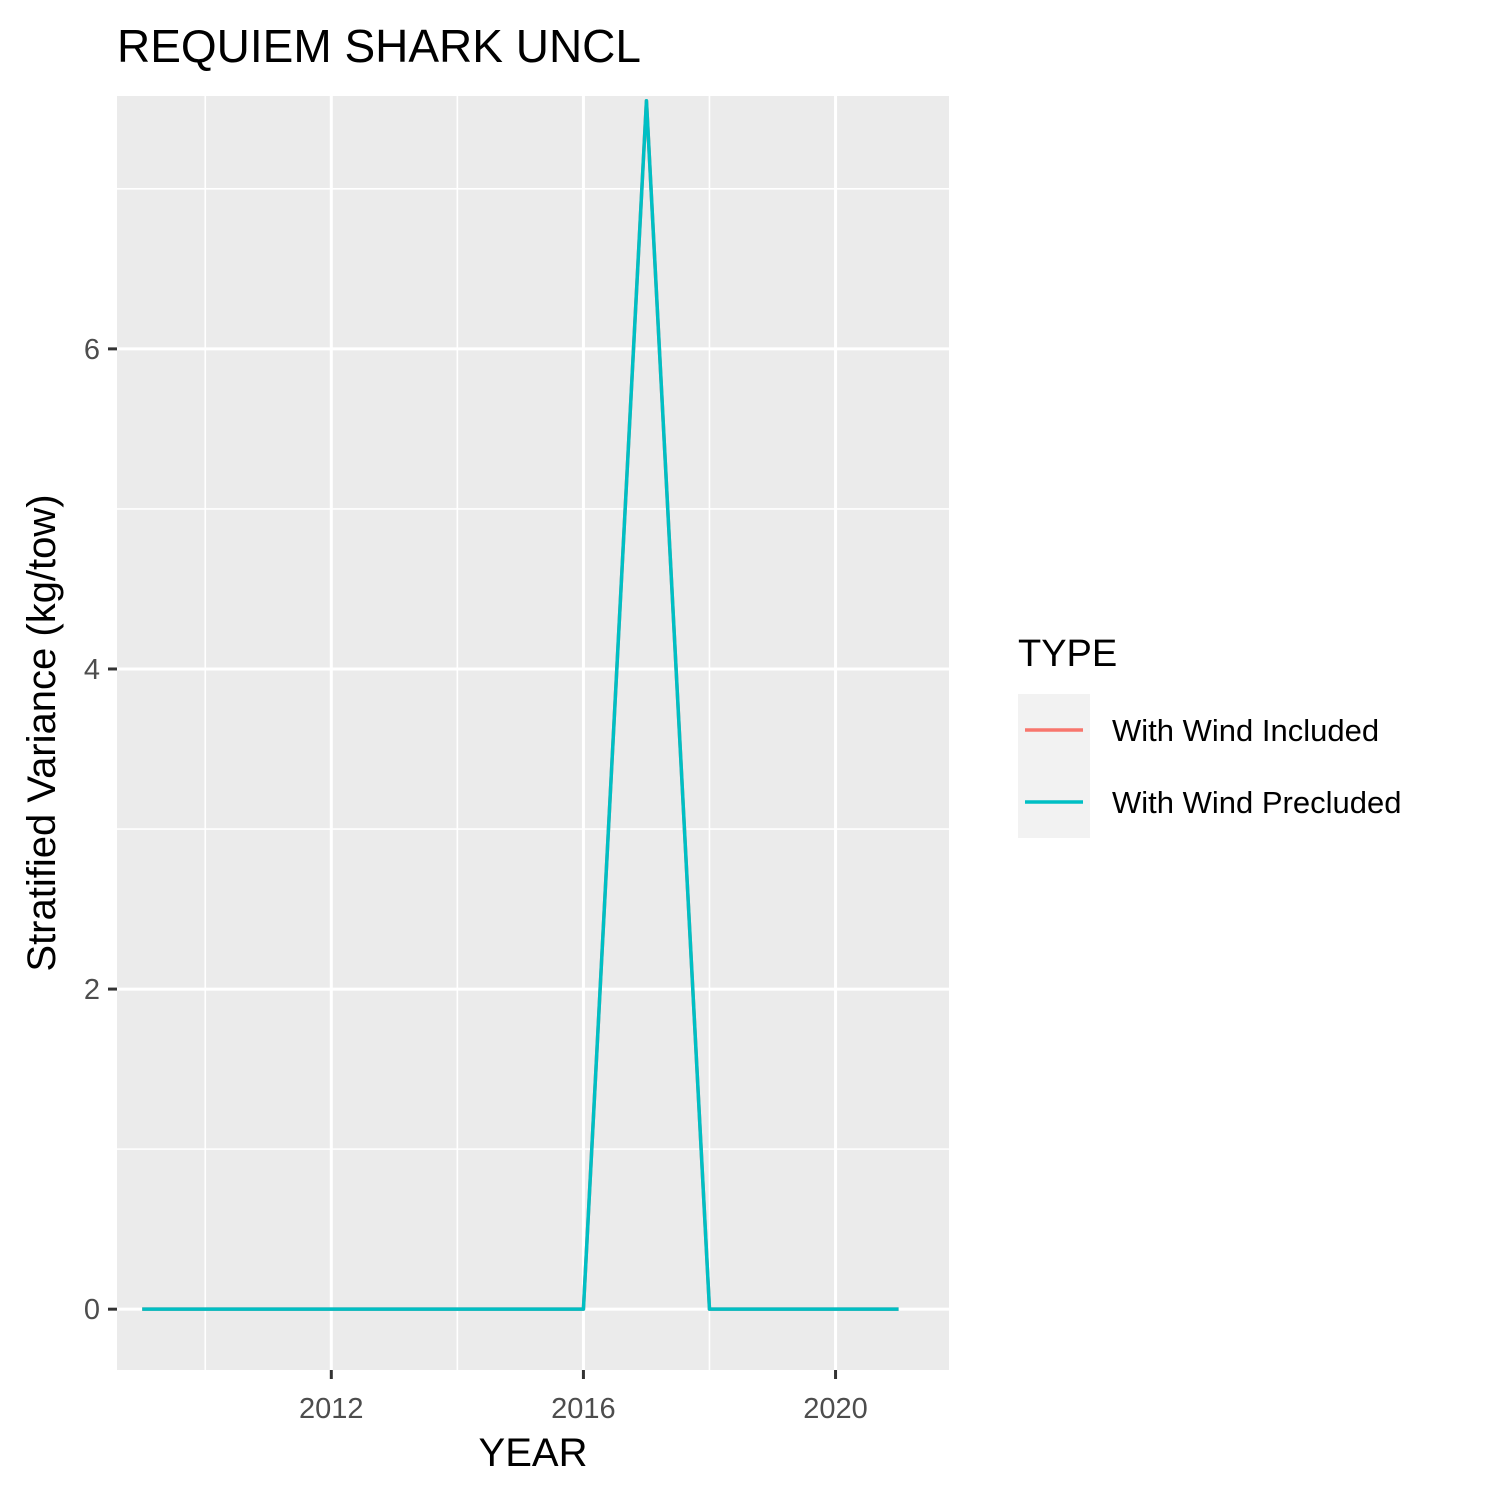 The image size is (1500, 1500). What do you see at coordinates (1067, 654) in the screenshot?
I see `legend-title: TYPE` at bounding box center [1067, 654].